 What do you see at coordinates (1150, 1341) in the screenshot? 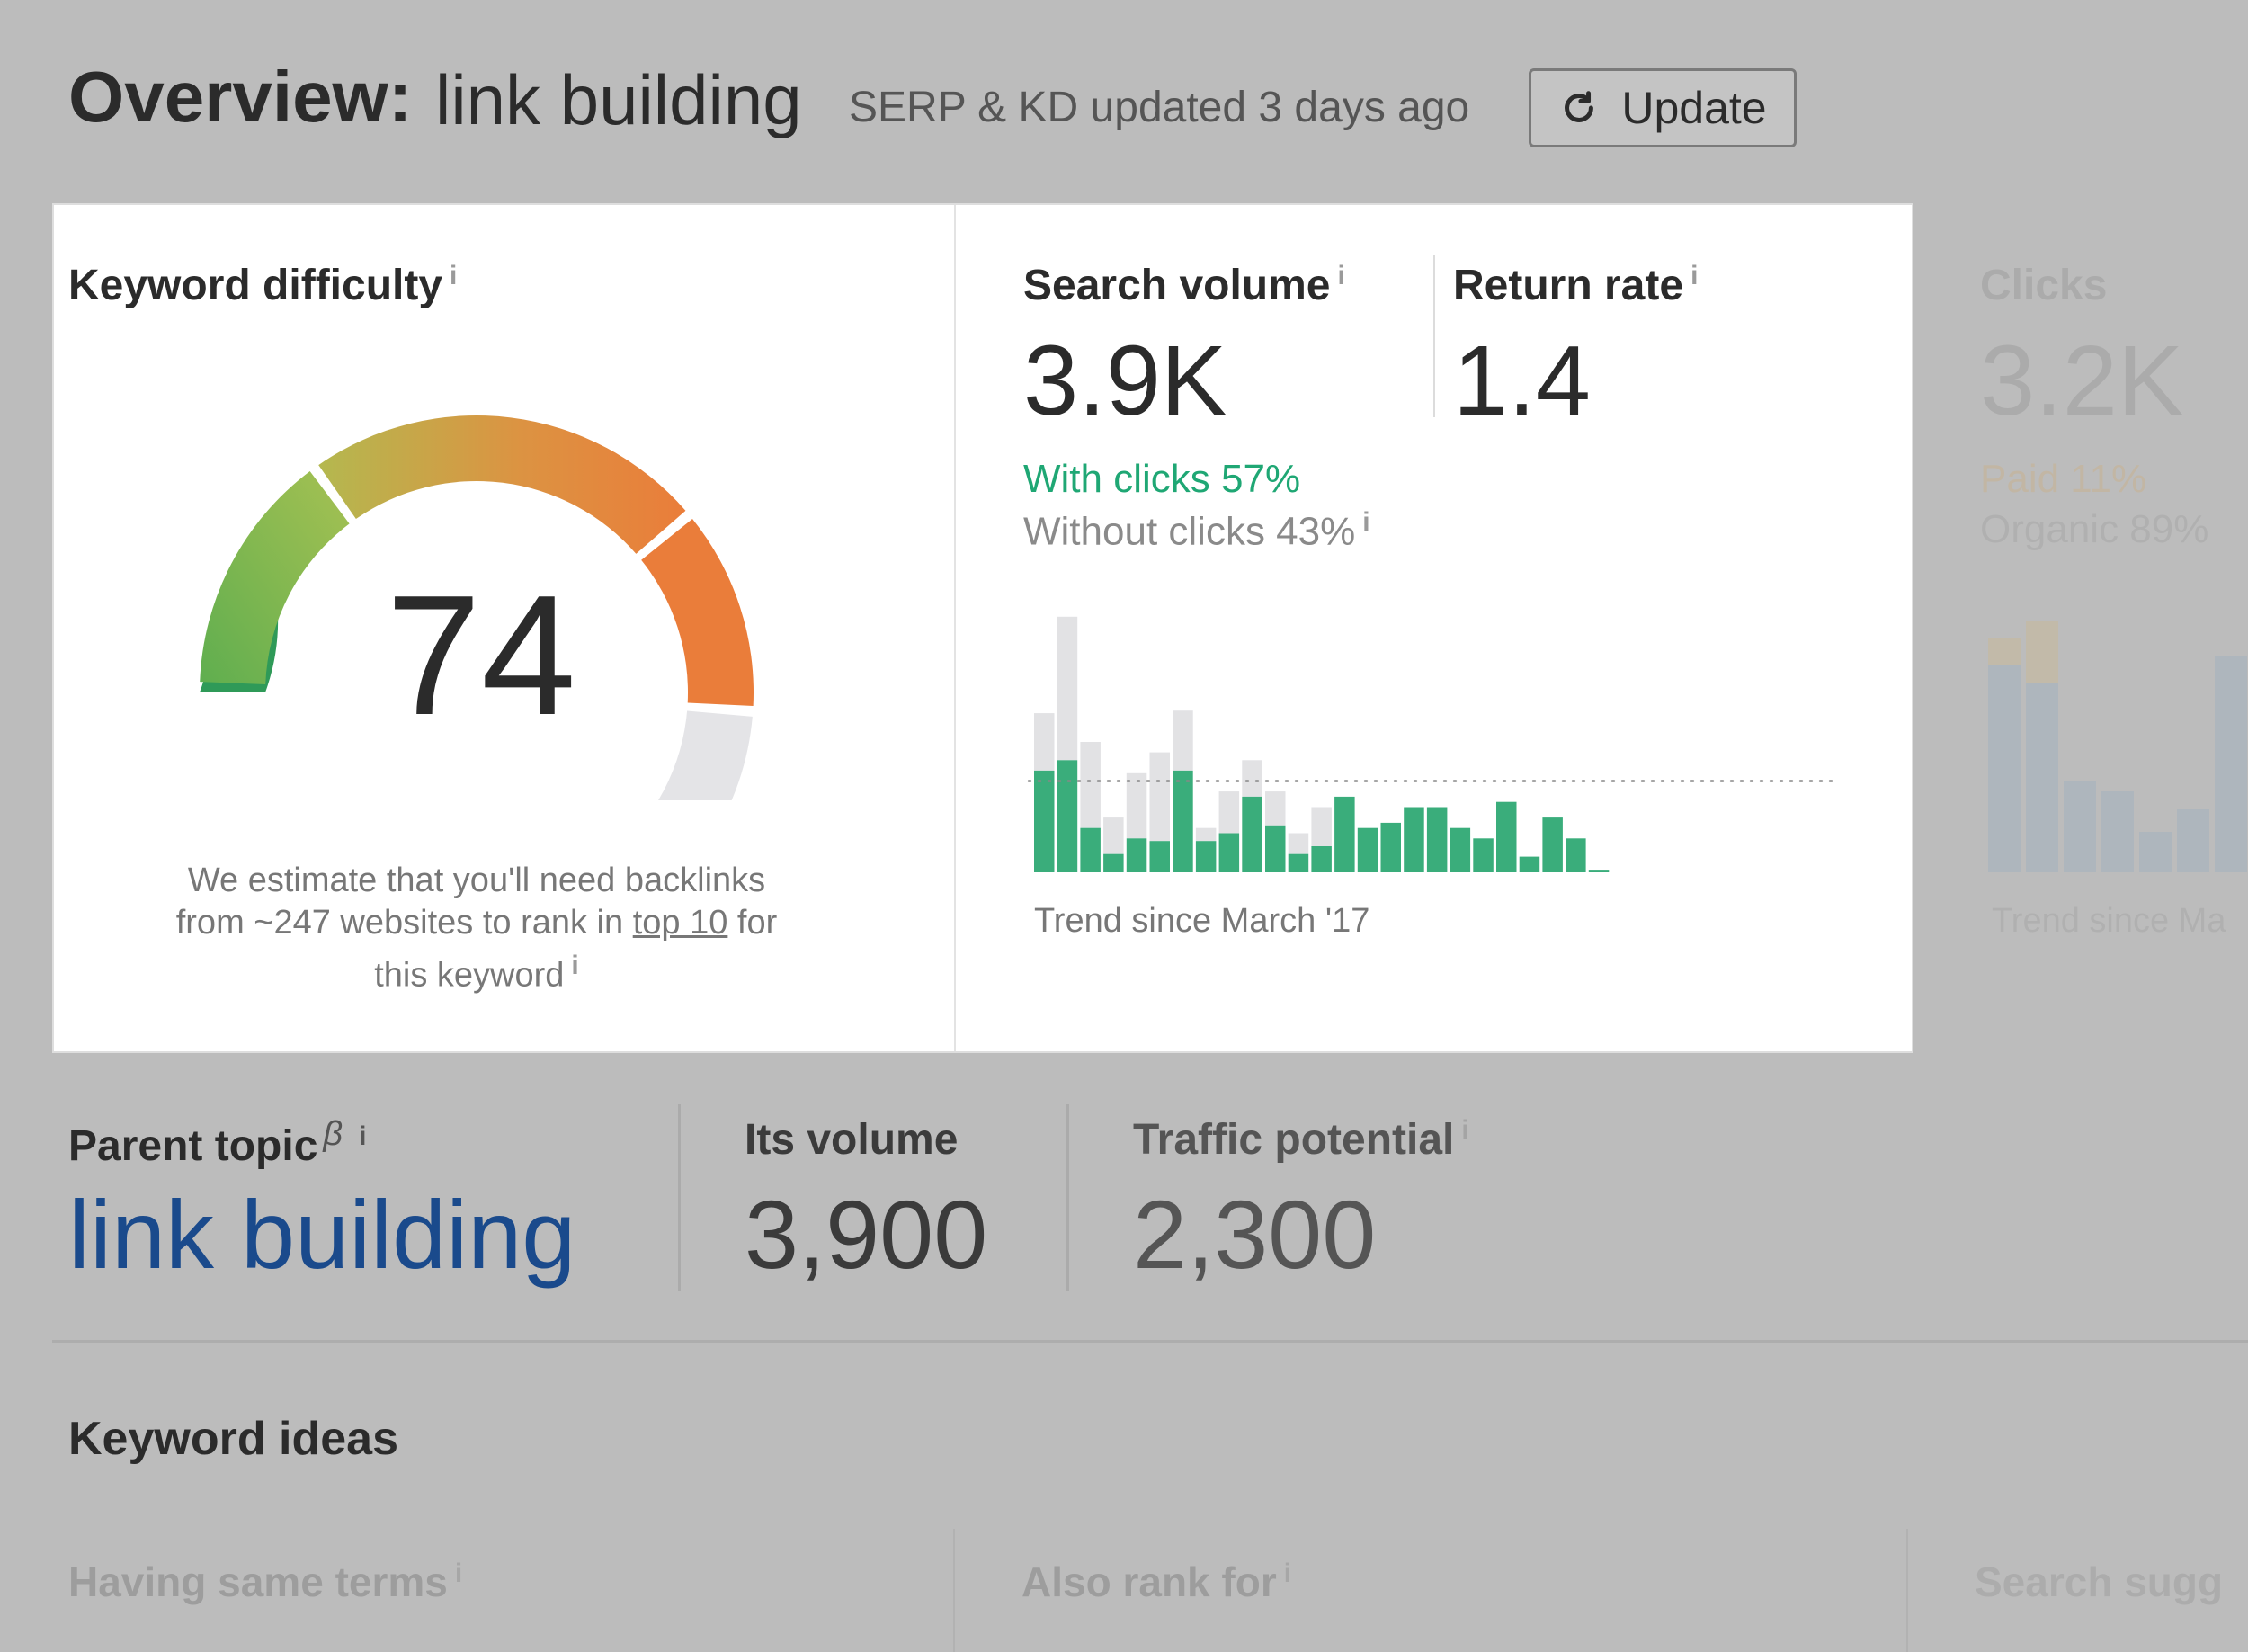
I see `section-divider` at bounding box center [1150, 1341].